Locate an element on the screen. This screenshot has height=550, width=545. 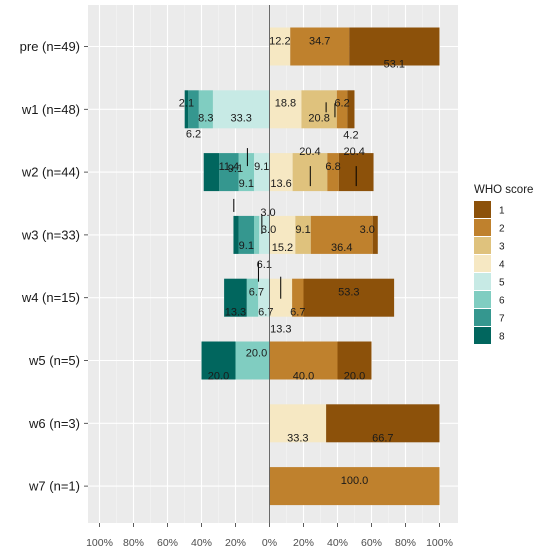
label-leaders is located at coordinates (295, 200).